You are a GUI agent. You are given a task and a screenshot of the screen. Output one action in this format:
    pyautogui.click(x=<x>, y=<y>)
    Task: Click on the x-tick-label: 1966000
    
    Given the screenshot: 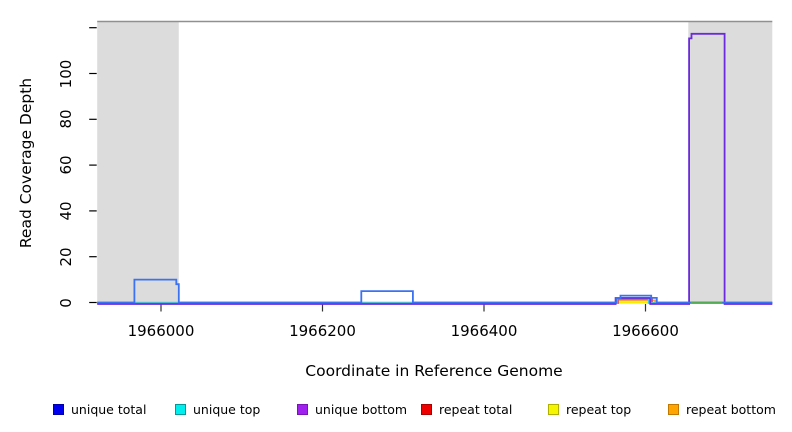 What is the action you would take?
    pyautogui.click(x=161, y=331)
    